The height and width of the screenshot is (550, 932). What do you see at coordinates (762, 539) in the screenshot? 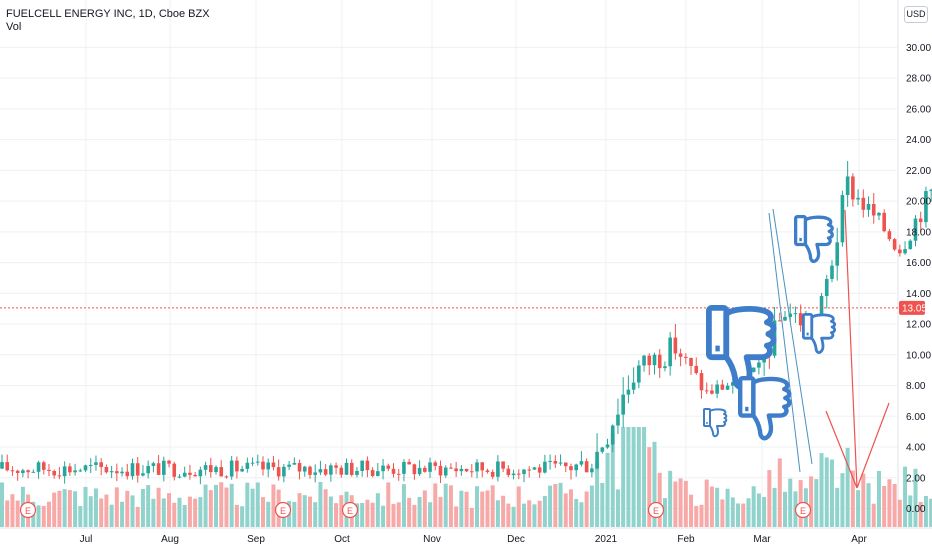
I see `x-tick-label: Mar` at bounding box center [762, 539].